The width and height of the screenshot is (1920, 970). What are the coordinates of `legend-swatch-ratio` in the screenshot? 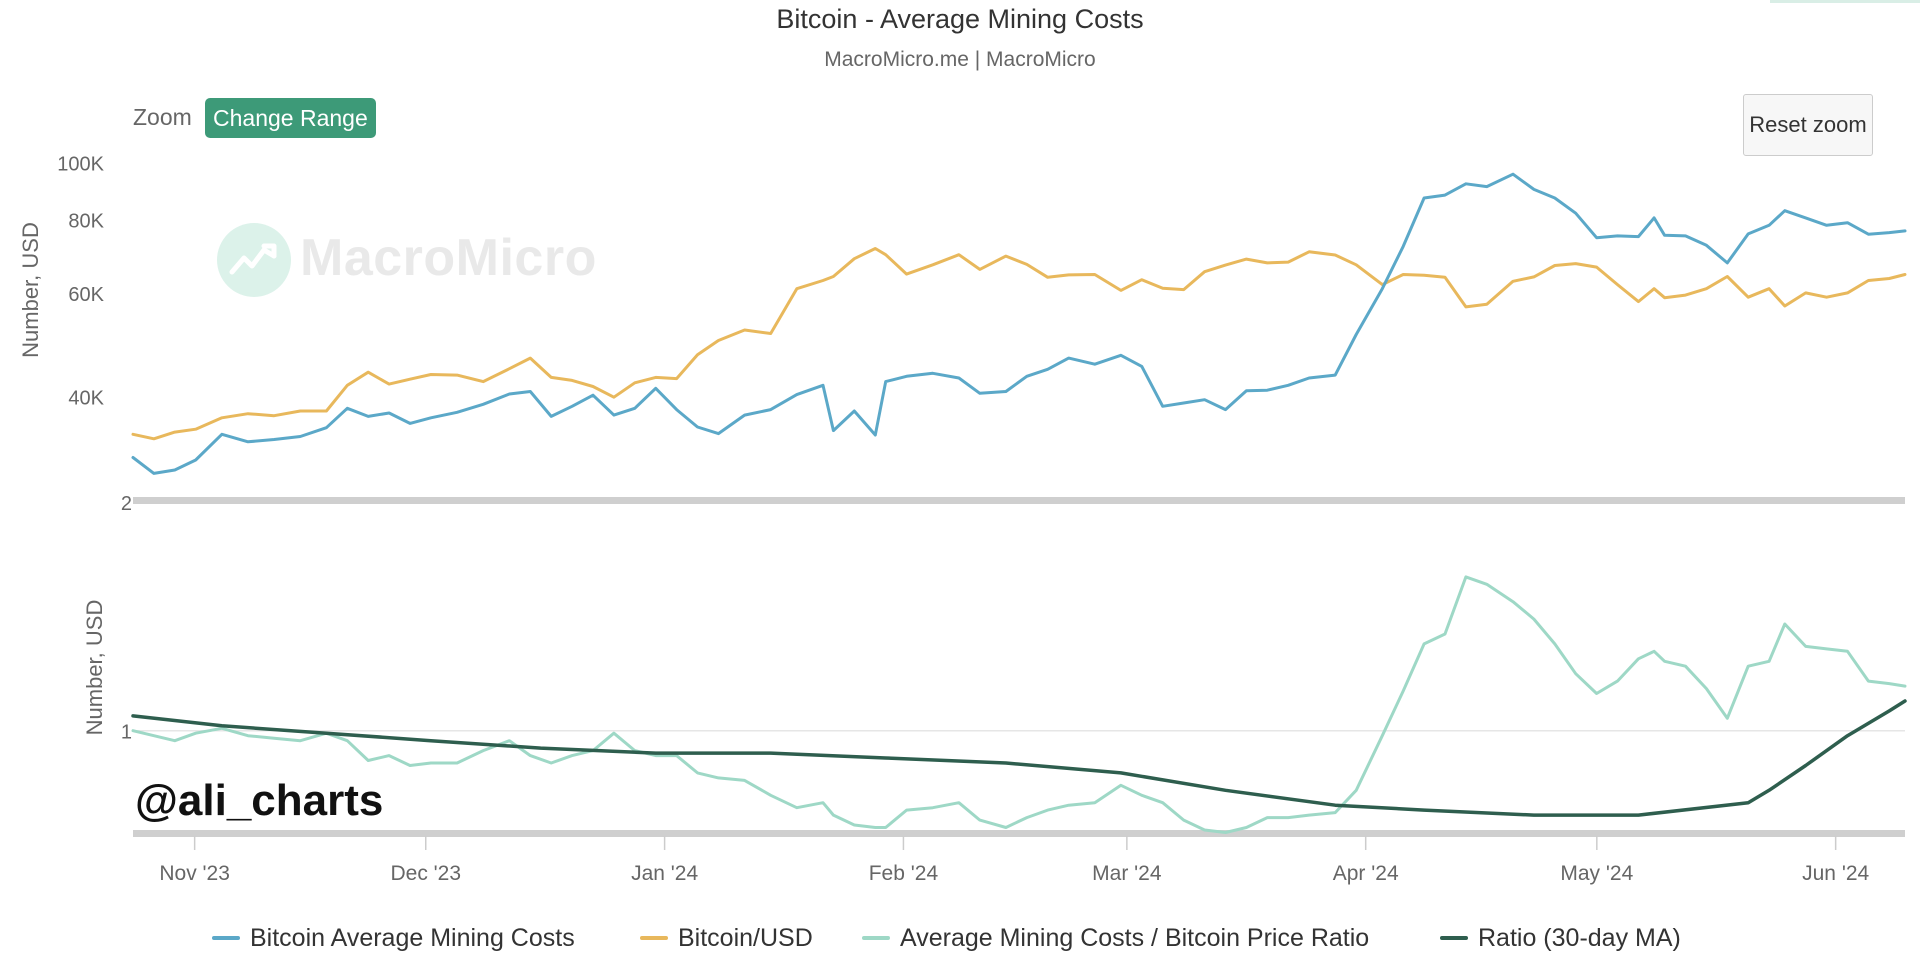 It's located at (876, 938).